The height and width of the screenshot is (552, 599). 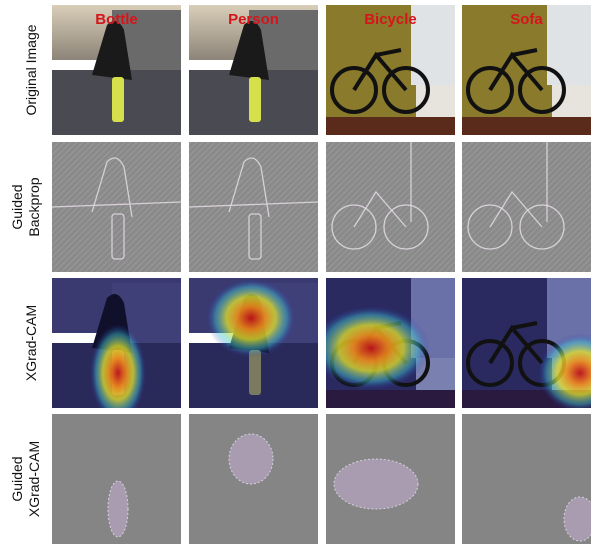 What do you see at coordinates (253, 19) in the screenshot?
I see `column-label: Person` at bounding box center [253, 19].